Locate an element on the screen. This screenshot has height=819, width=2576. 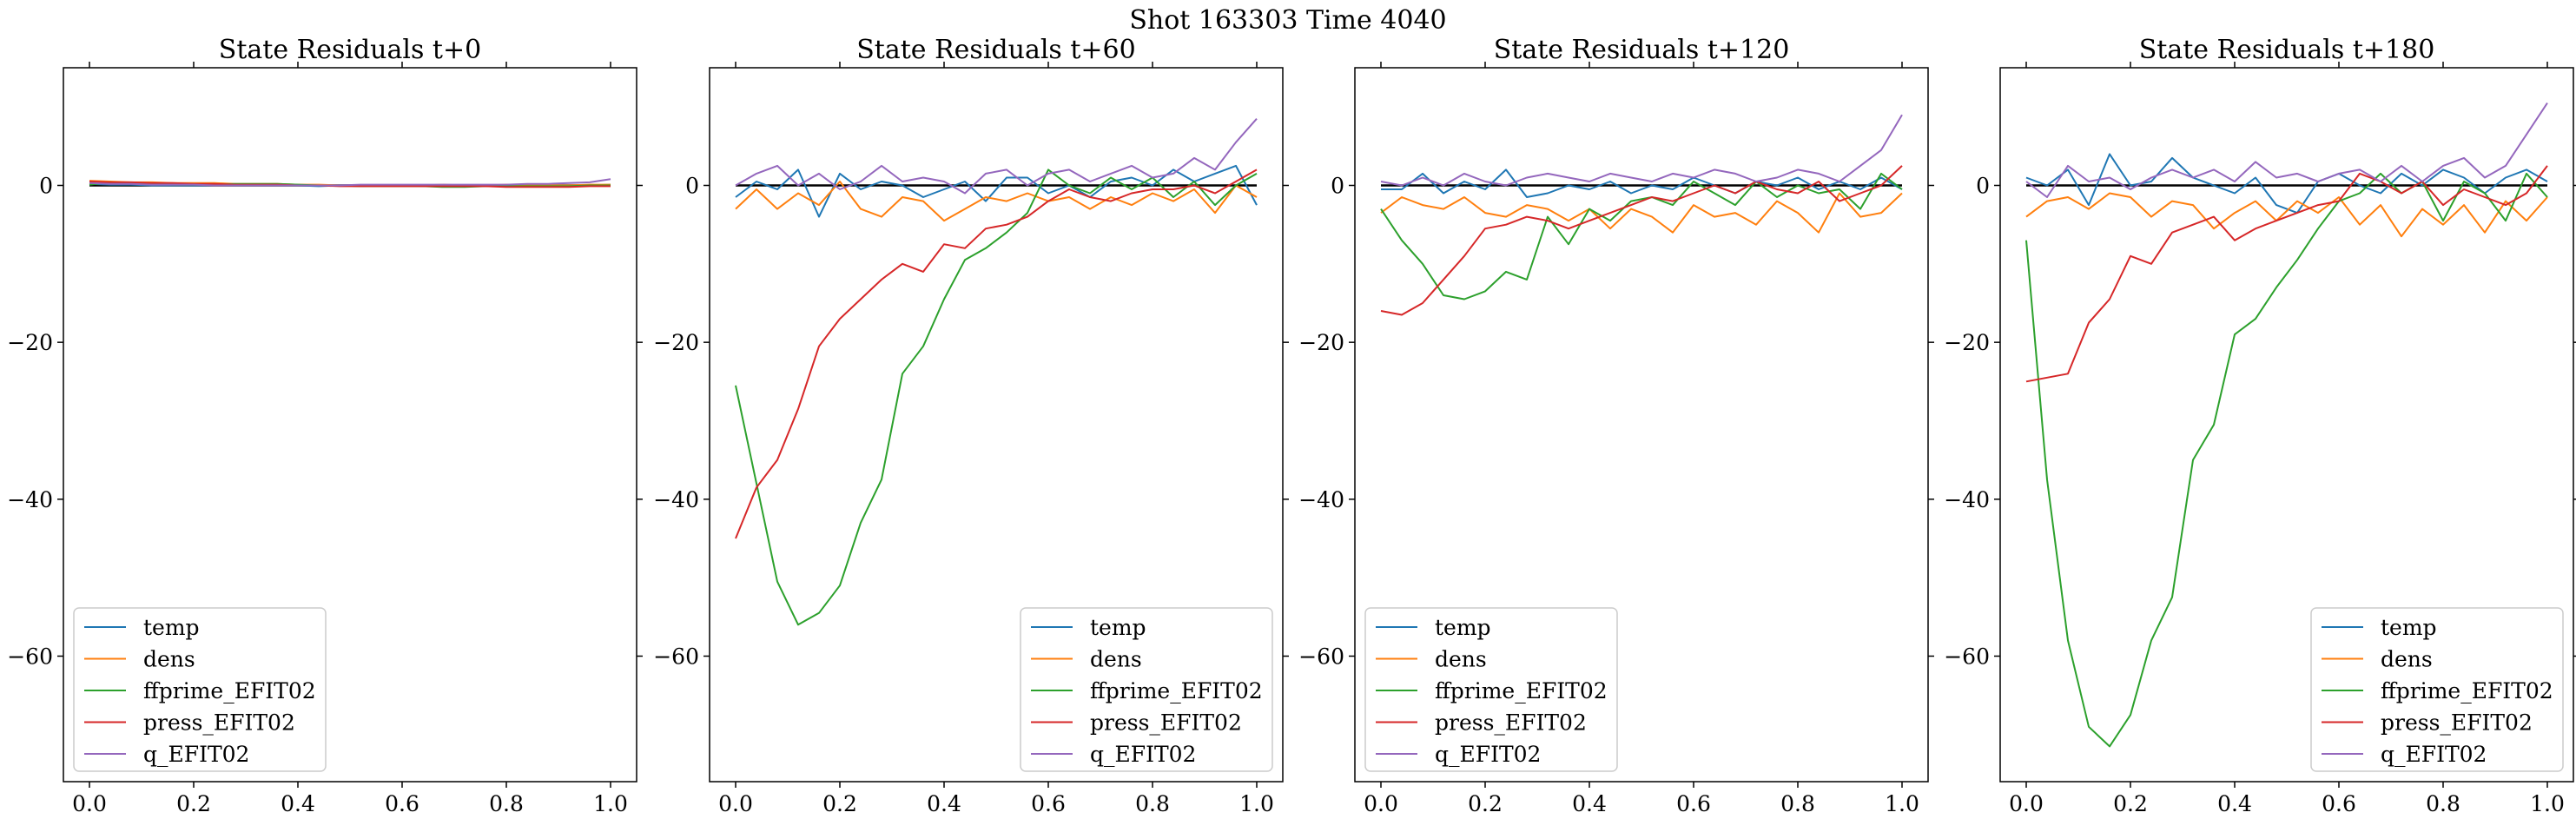
panel-title: State Residuals t+180 is located at coordinates (2287, 50).